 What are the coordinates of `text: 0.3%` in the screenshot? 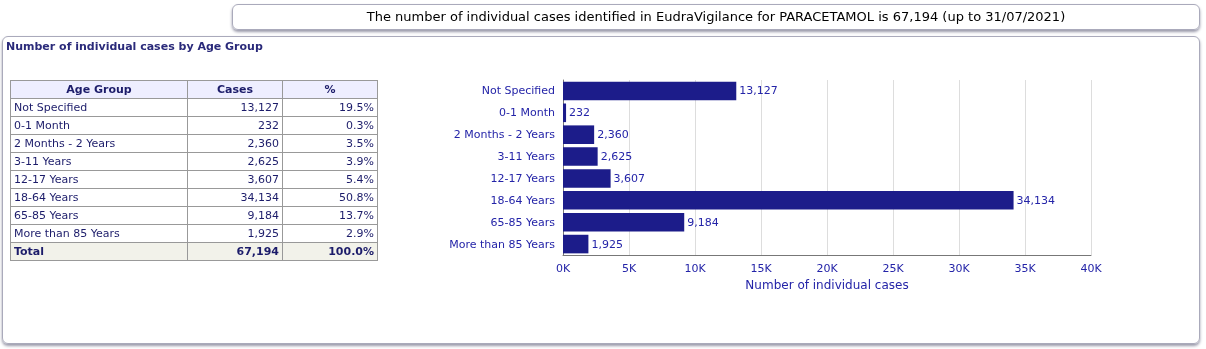 It's located at (330, 125).